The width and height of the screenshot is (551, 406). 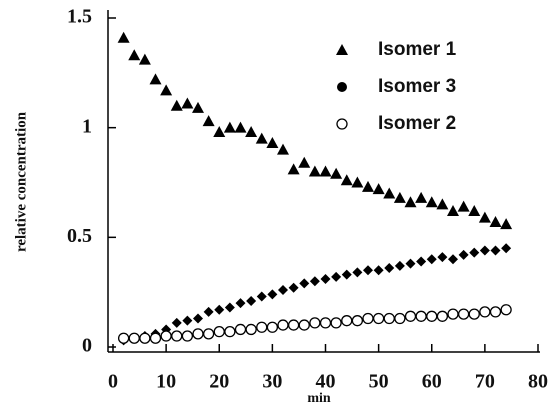 What do you see at coordinates (319, 398) in the screenshot?
I see `x-axis-label: min` at bounding box center [319, 398].